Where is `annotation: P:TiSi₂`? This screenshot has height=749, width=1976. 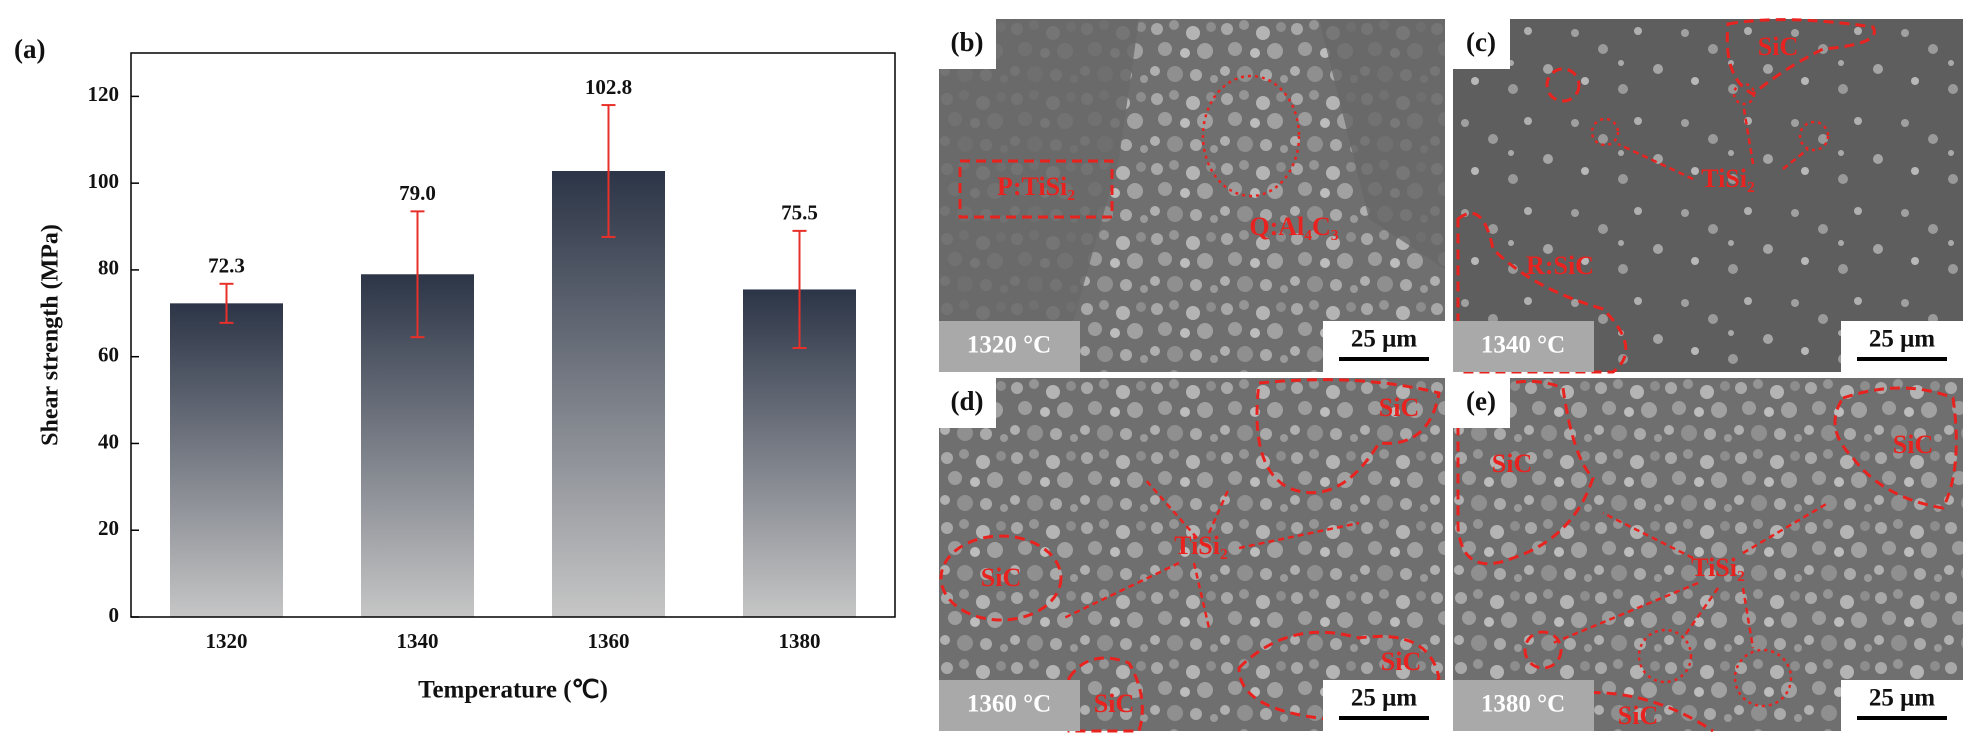 annotation: P:TiSi₂ is located at coordinates (1036, 186).